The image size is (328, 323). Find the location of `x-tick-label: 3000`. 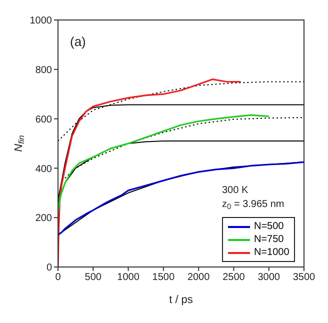

x-tick-label: 3000 is located at coordinates (269, 278).